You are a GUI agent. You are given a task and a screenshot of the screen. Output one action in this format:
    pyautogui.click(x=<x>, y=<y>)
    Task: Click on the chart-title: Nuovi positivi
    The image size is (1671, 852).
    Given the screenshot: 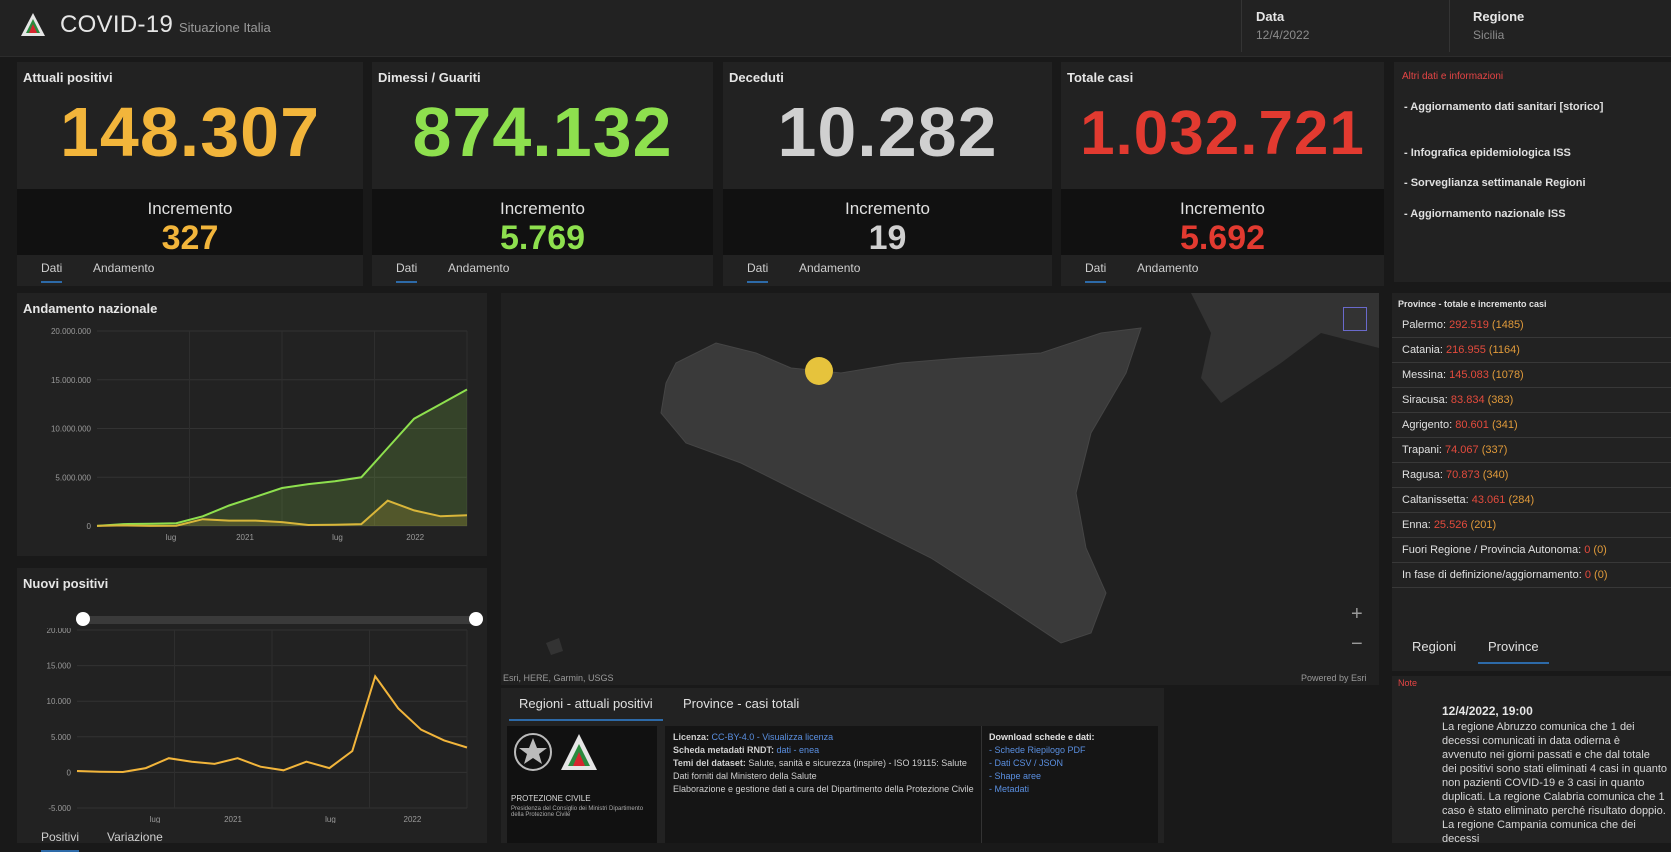 What is the action you would take?
    pyautogui.click(x=66, y=583)
    